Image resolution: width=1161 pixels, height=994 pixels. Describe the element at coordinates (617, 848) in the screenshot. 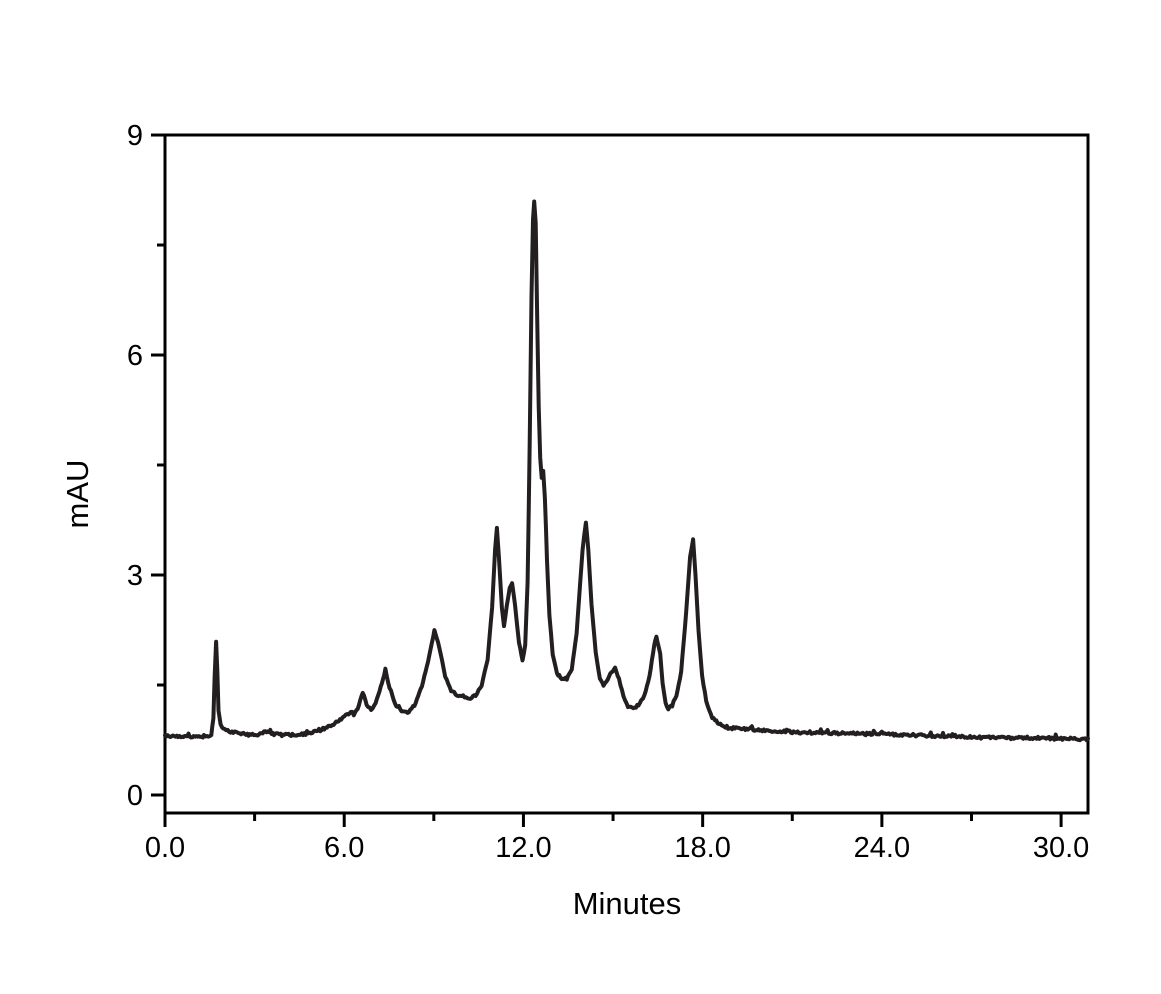

I see `x-axis-tick-labels: 0.0 6.0 12.0 18.0 24.0 30.0` at that location.